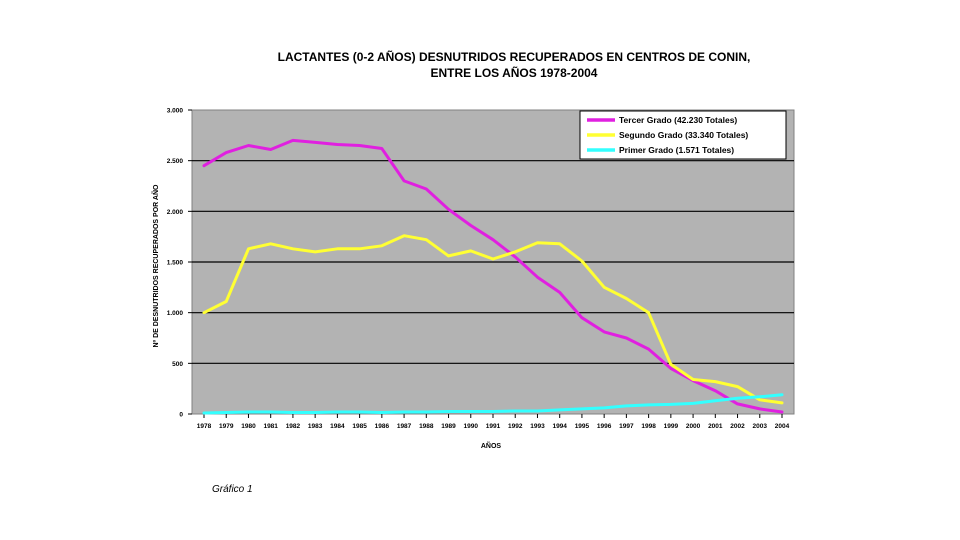 This screenshot has width=960, height=540. I want to click on x-tick-label: 1994, so click(559, 426).